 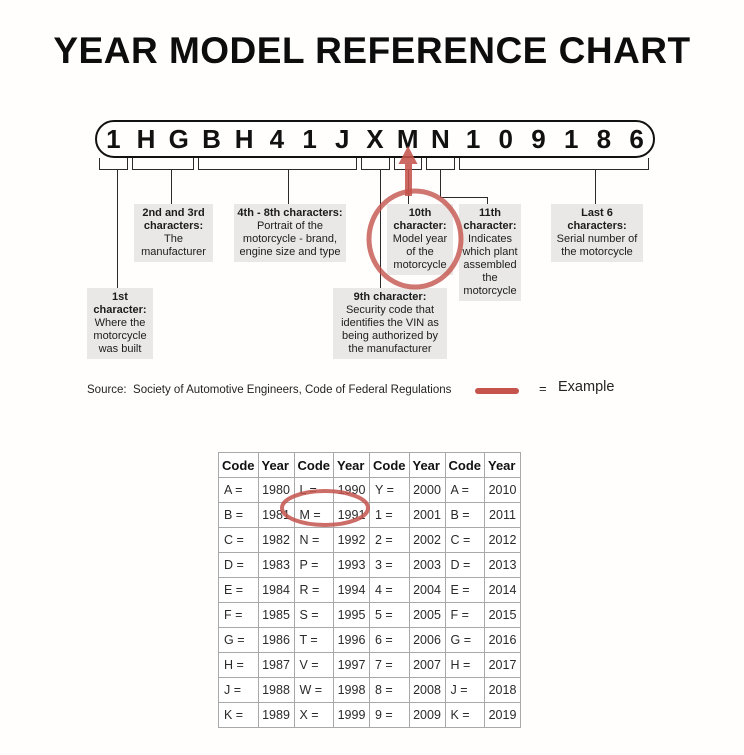 I want to click on year-cell: 1983, so click(x=276, y=565).